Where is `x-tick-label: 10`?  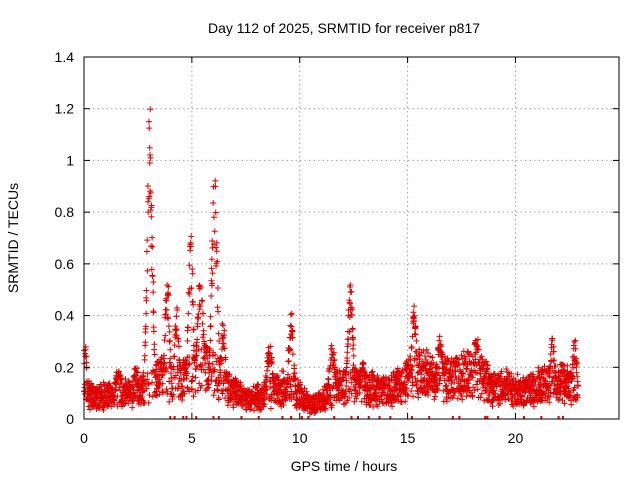
x-tick-label: 10 is located at coordinates (300, 438).